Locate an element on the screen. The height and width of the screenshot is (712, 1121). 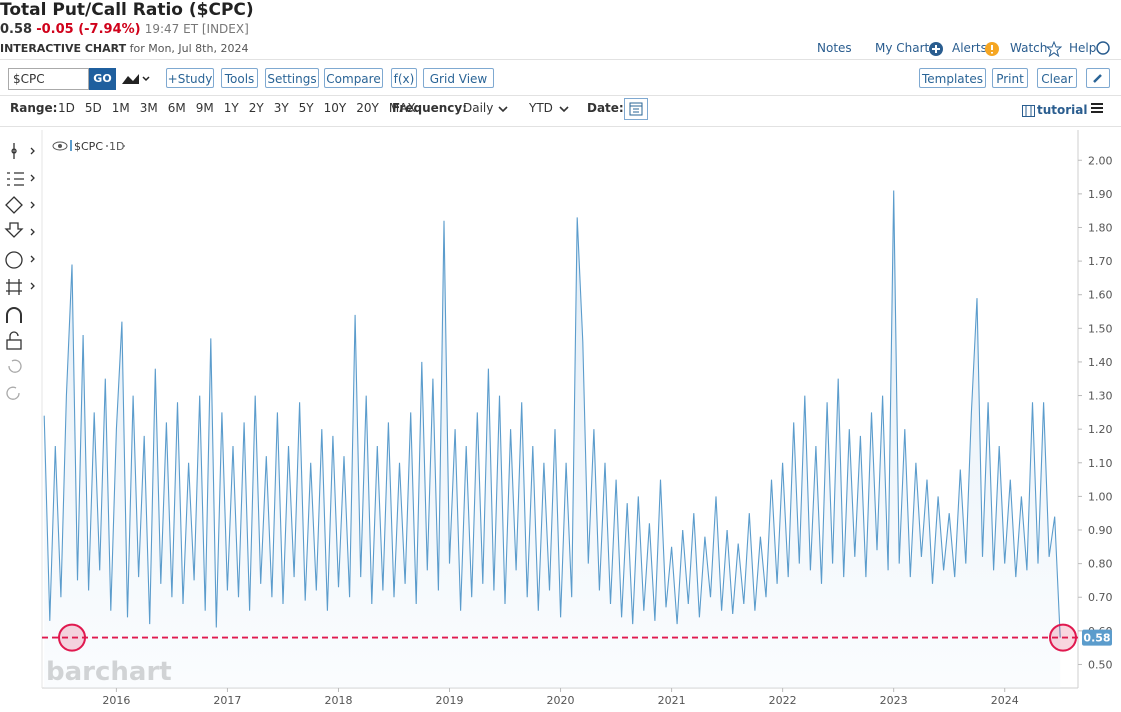
templates-button: Templates is located at coordinates (952, 78).